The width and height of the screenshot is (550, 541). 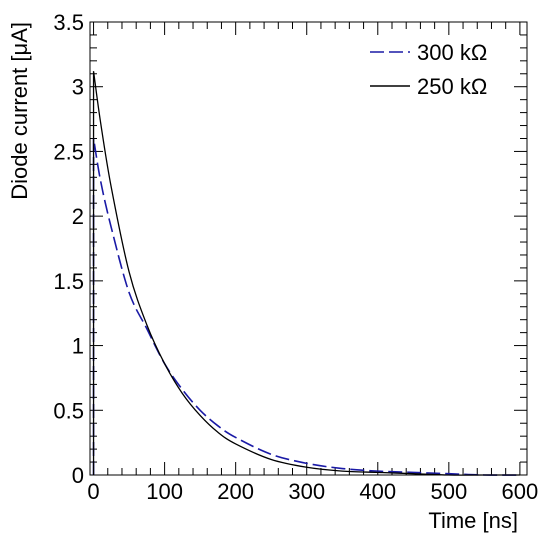 I want to click on x-tick-label: 0, so click(x=93, y=491).